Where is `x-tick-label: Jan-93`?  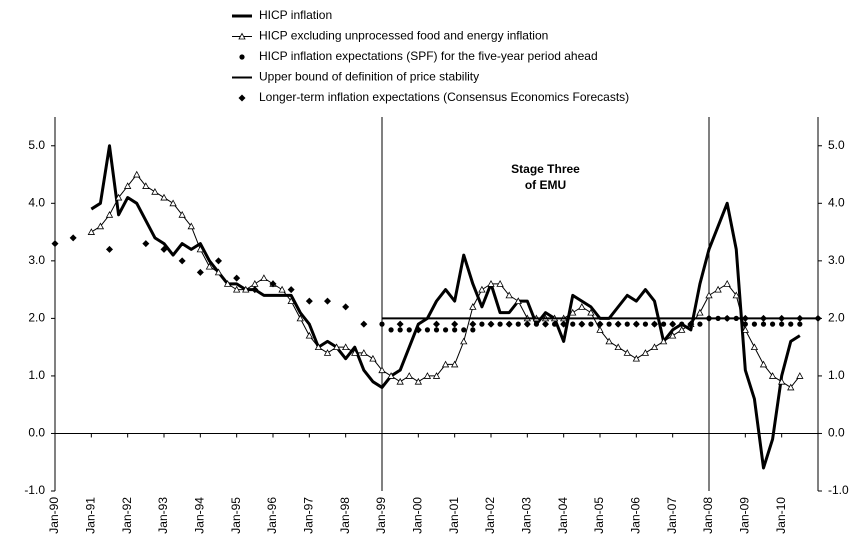
x-tick-label: Jan-93 is located at coordinates (163, 515).